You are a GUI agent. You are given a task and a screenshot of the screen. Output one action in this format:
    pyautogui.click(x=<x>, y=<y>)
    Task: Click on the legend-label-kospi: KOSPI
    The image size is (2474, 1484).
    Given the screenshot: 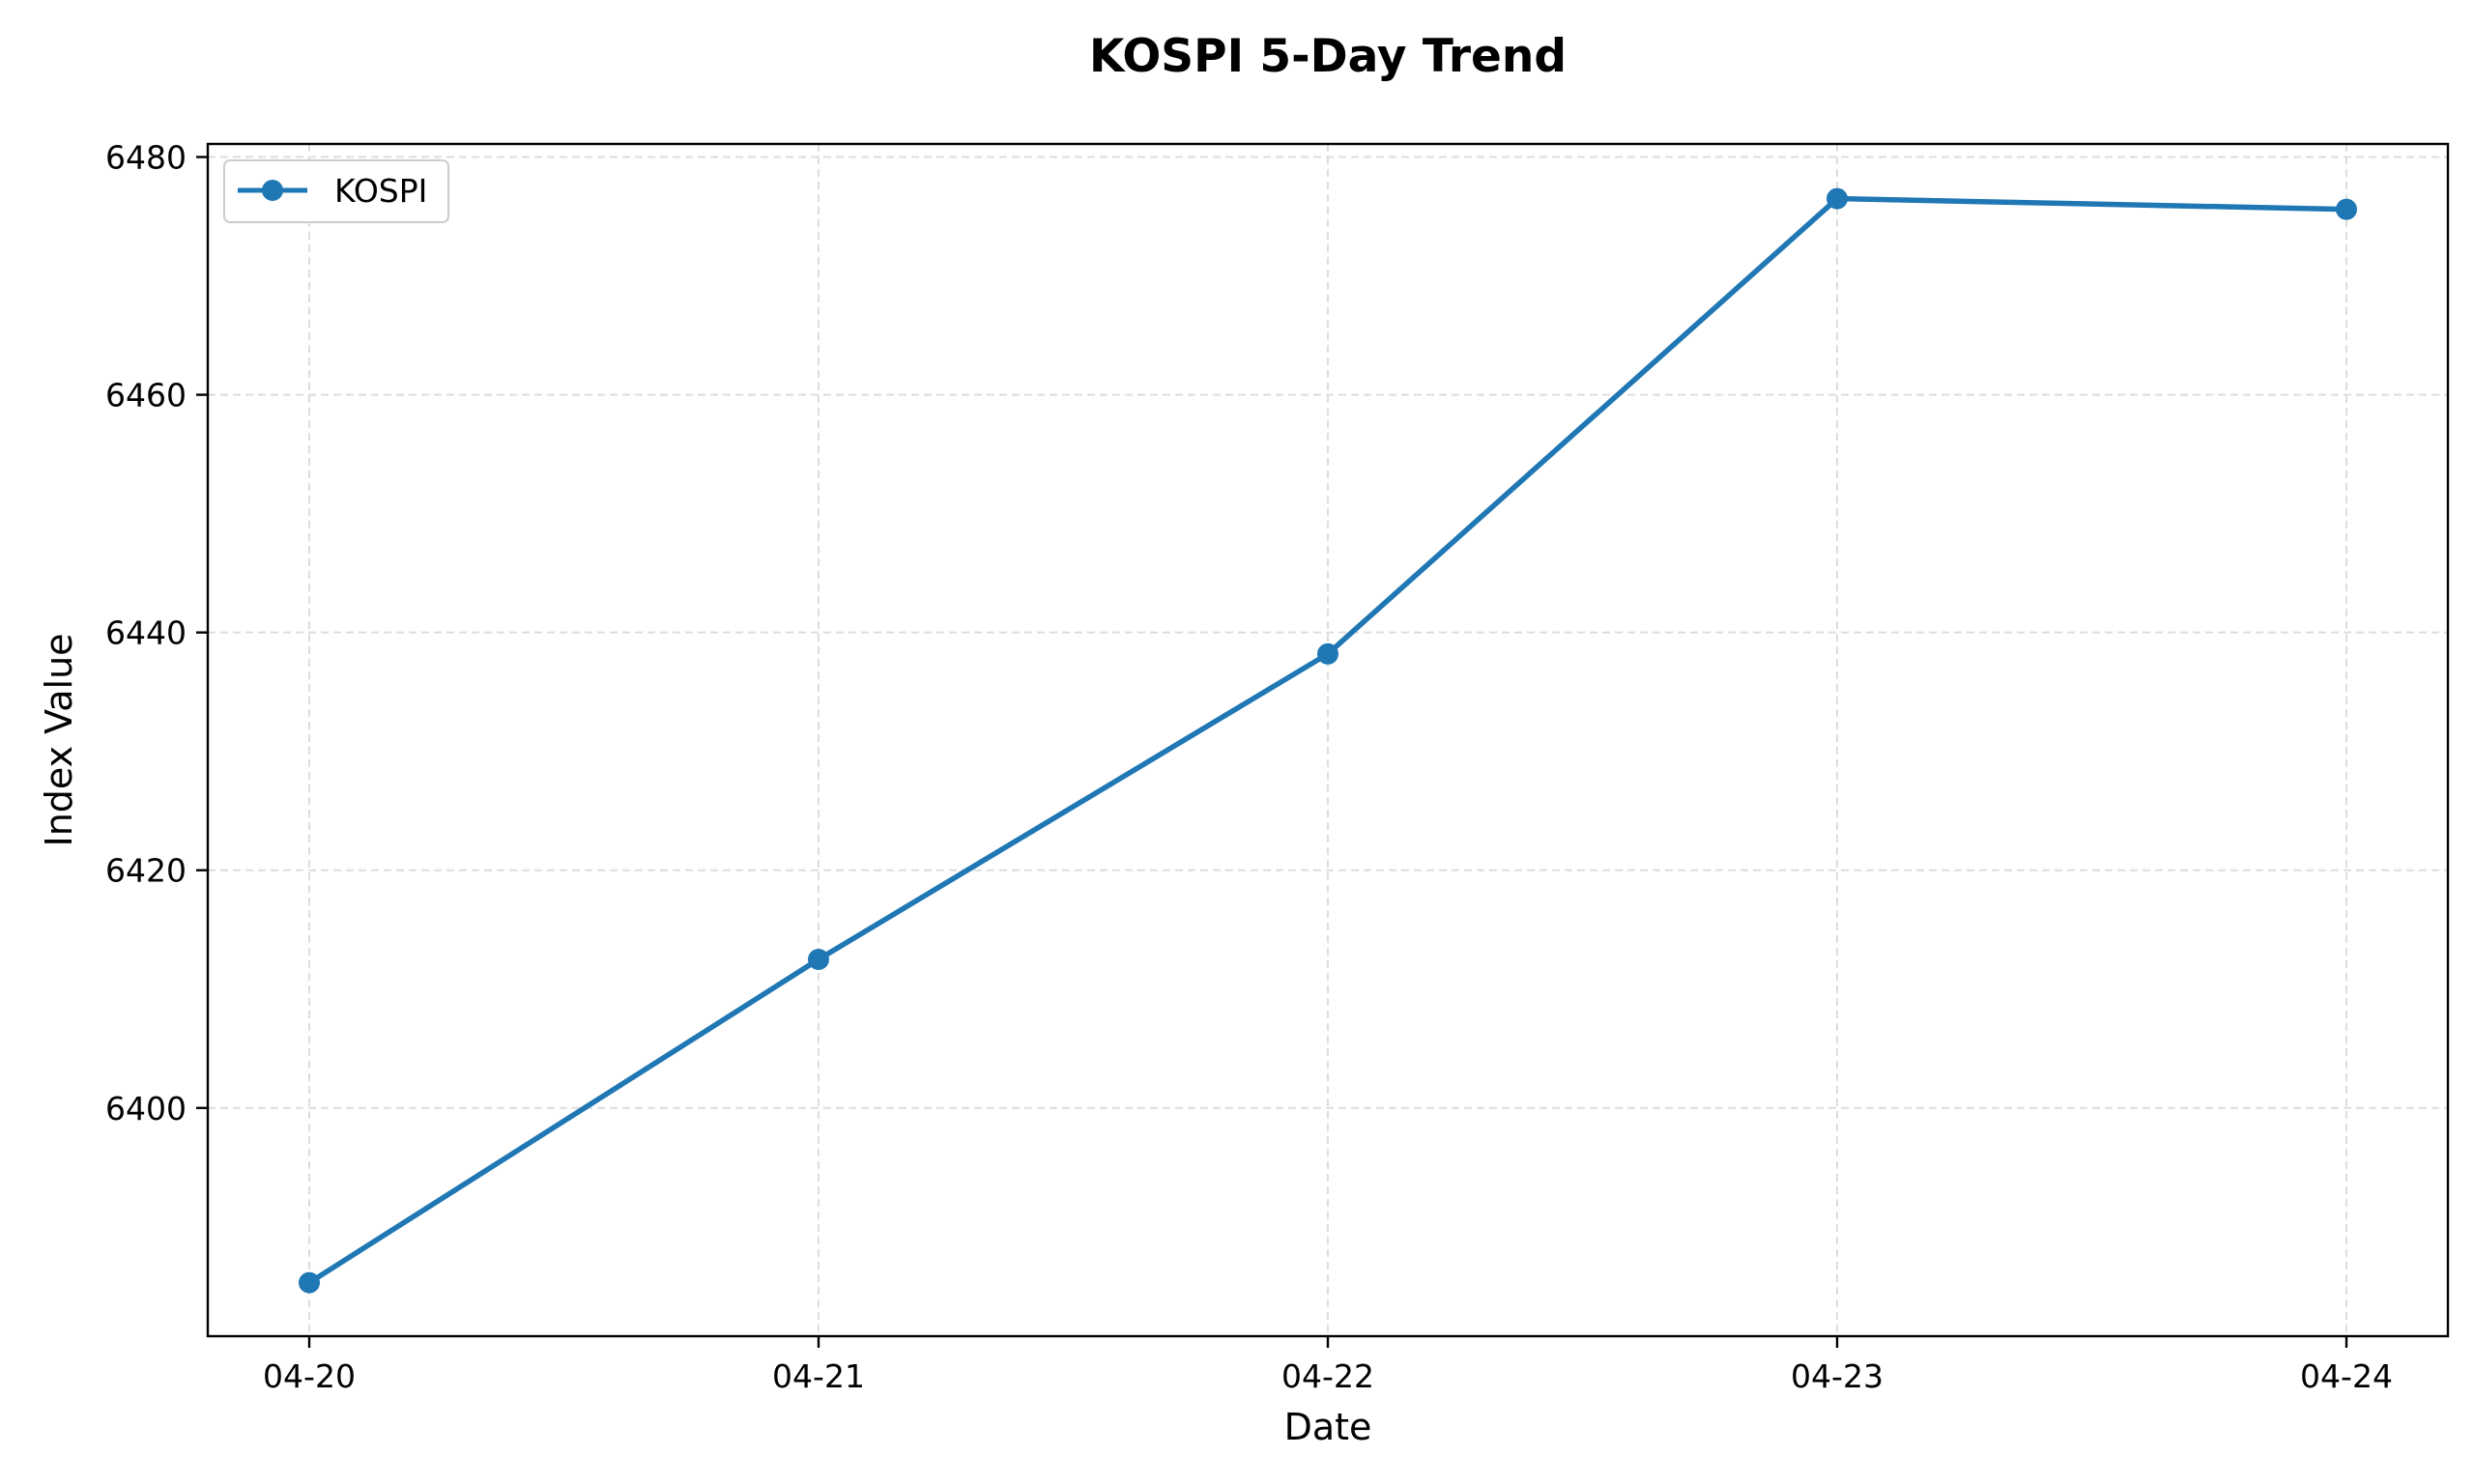 What is the action you would take?
    pyautogui.click(x=381, y=191)
    